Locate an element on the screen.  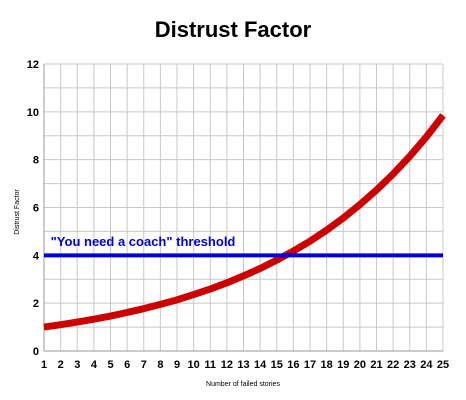
y-tick-label: 6 is located at coordinates (36, 209).